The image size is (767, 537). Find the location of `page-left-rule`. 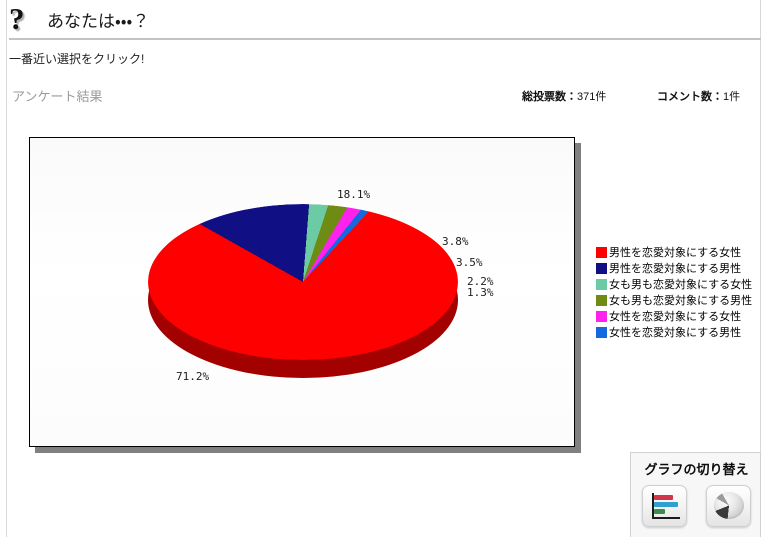

page-left-rule is located at coordinates (6, 268).